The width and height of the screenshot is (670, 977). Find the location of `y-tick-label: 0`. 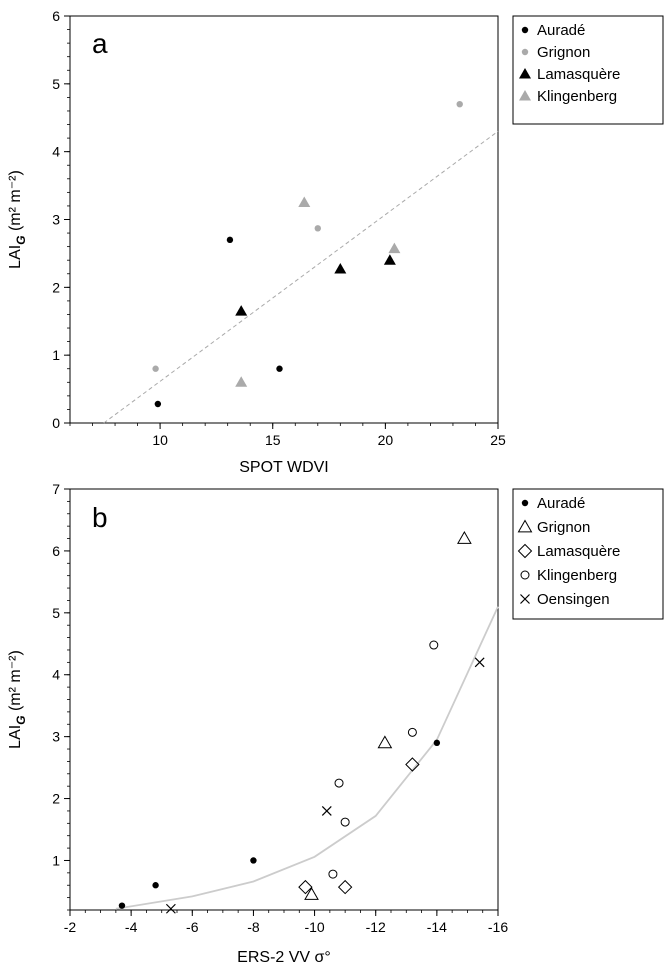

y-tick-label: 0 is located at coordinates (56, 423).